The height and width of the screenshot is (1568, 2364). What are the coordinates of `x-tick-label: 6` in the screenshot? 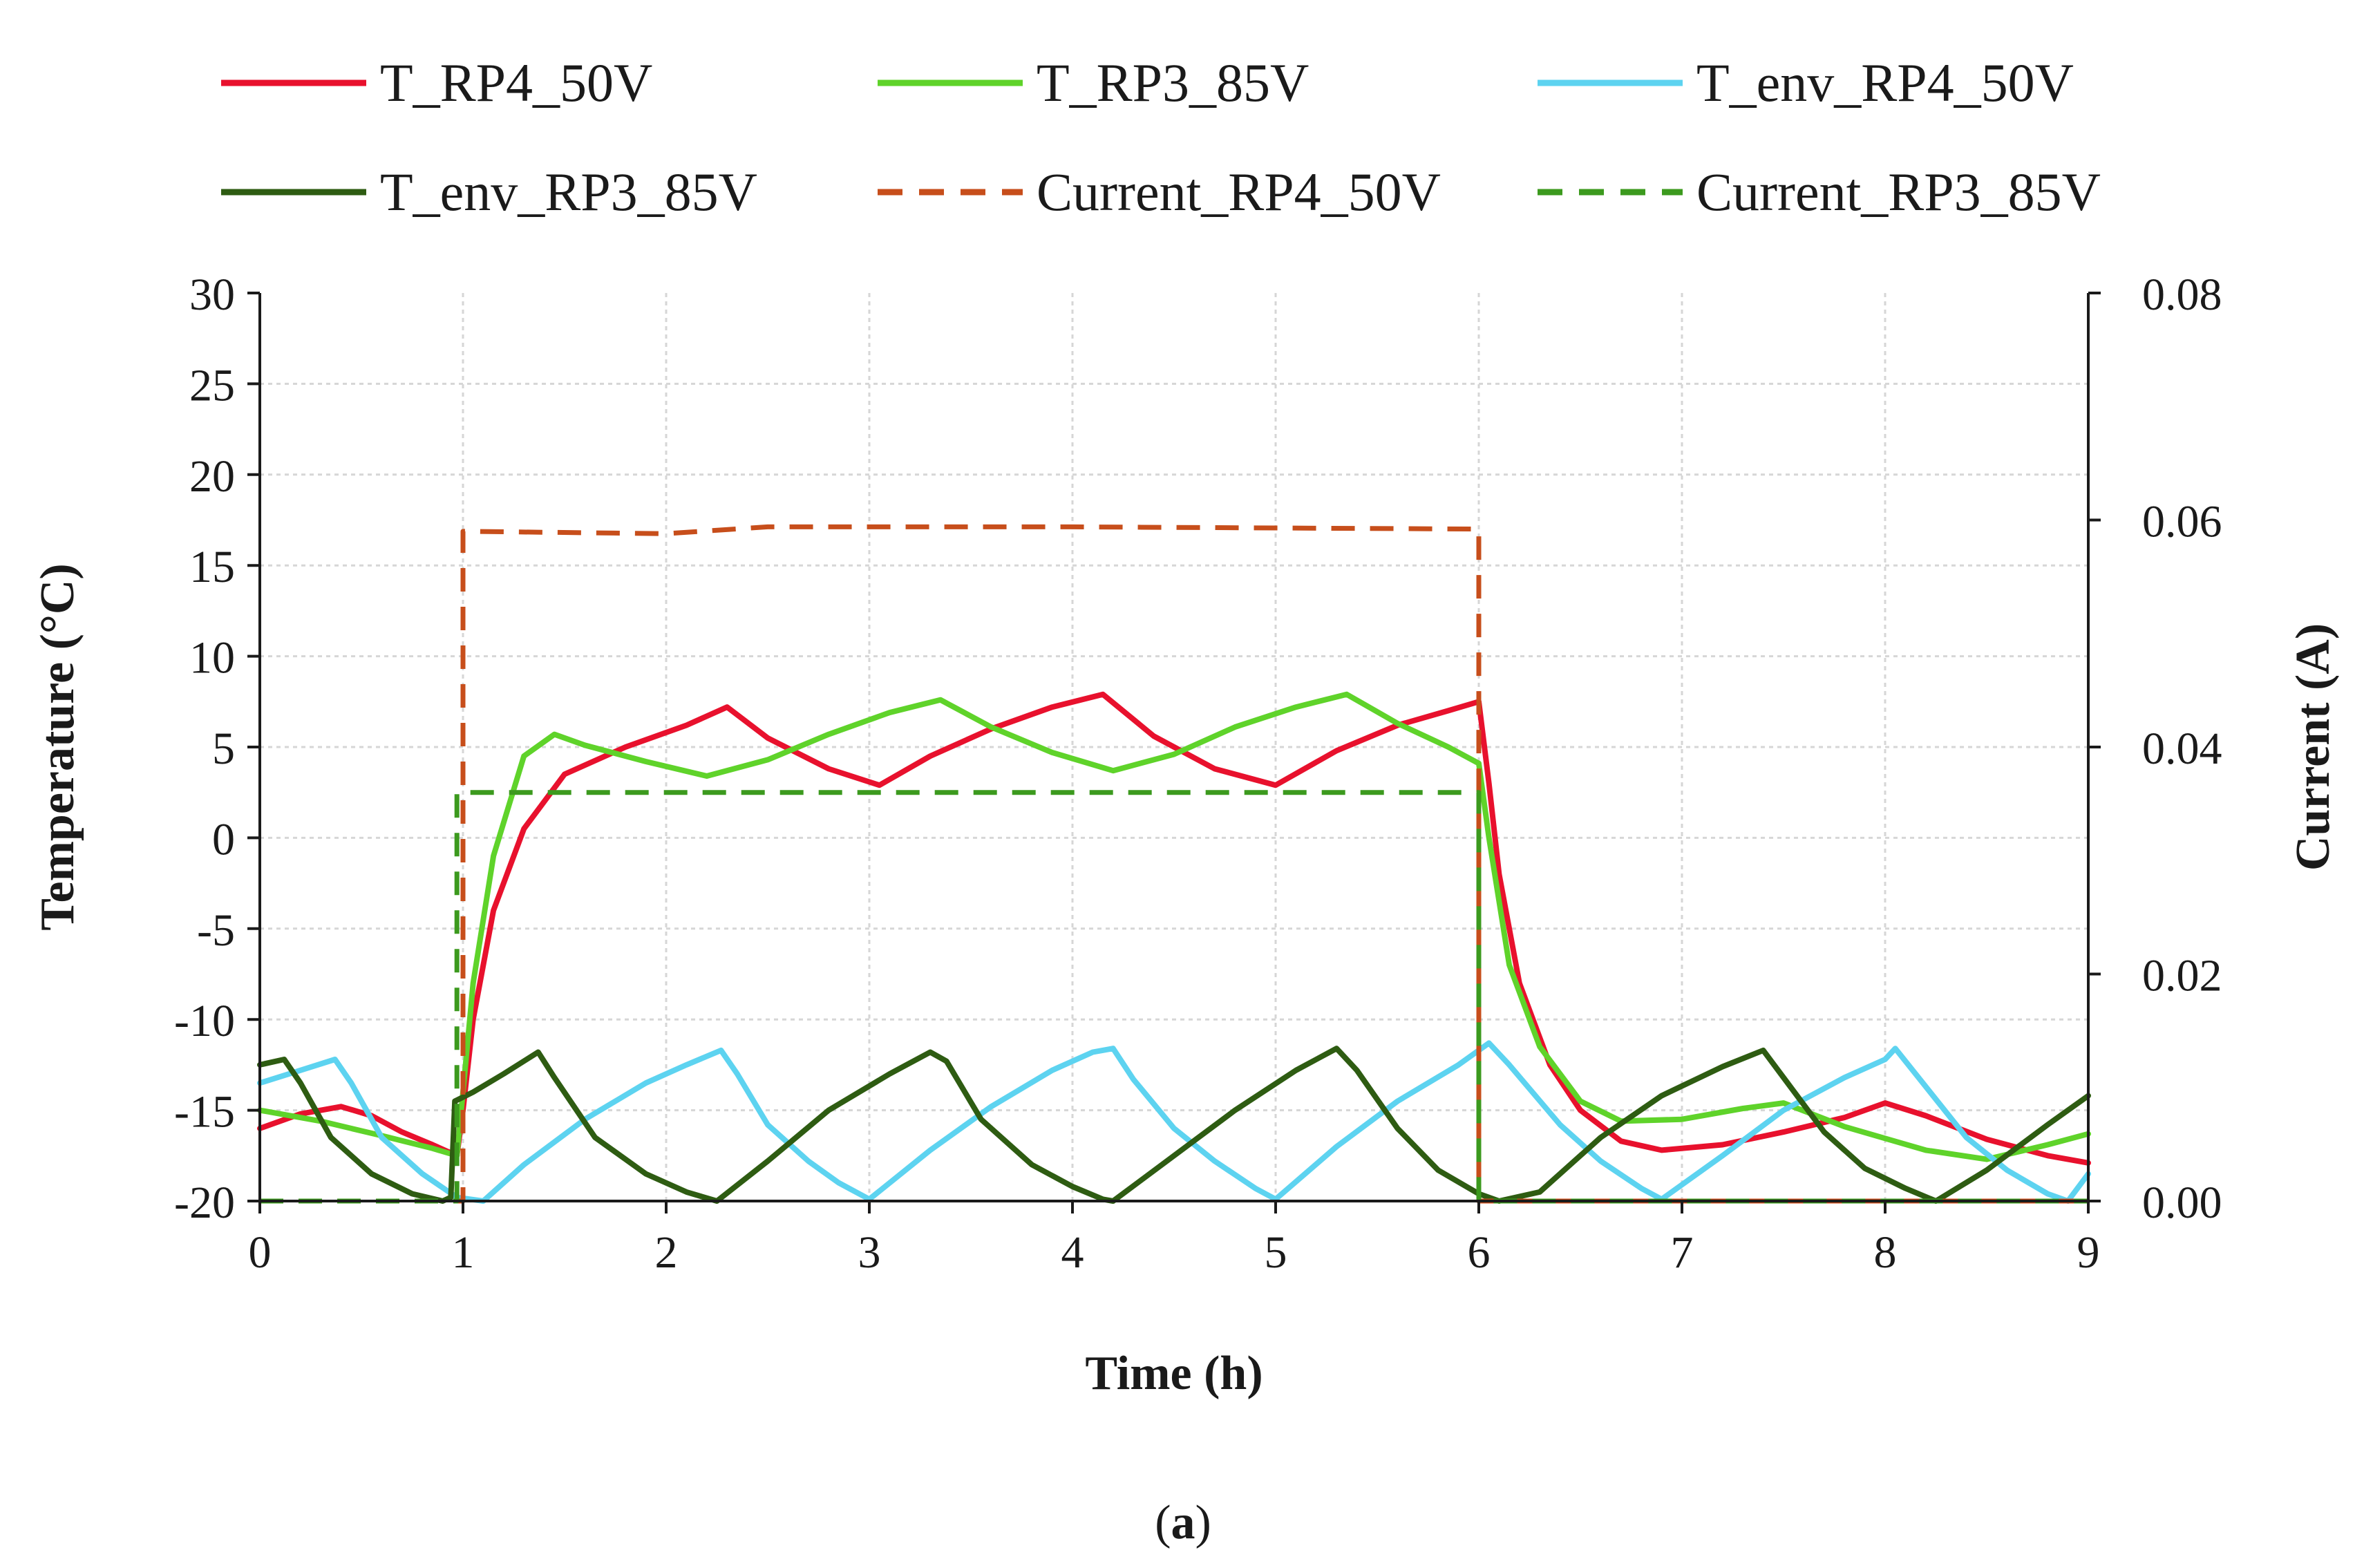 It's located at (1479, 1252).